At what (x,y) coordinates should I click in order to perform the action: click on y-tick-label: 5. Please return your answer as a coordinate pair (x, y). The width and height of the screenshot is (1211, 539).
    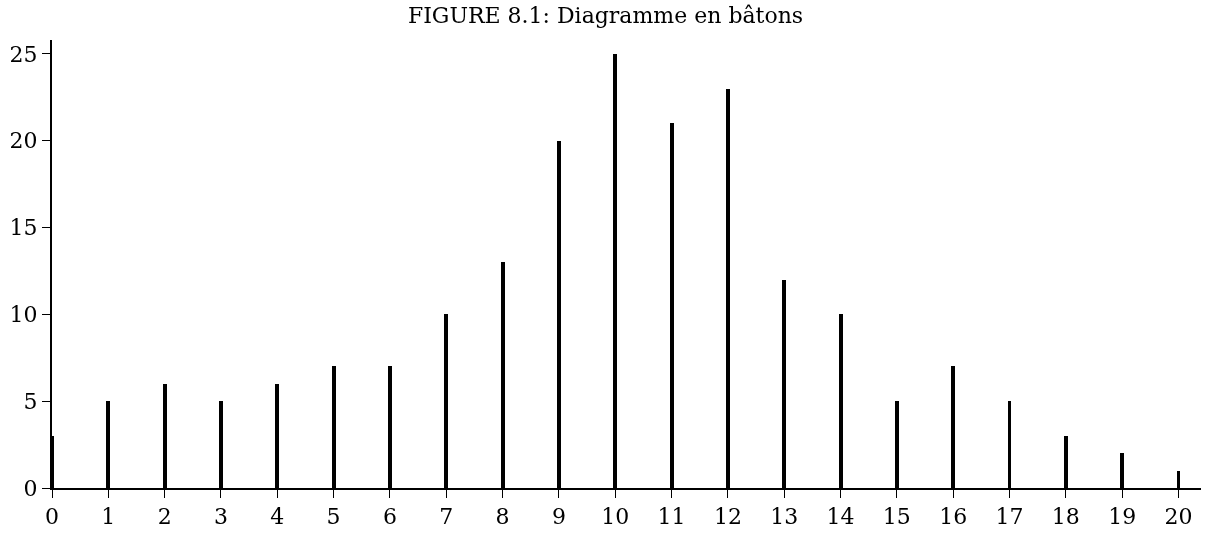
    Looking at the image, I should click on (30, 401).